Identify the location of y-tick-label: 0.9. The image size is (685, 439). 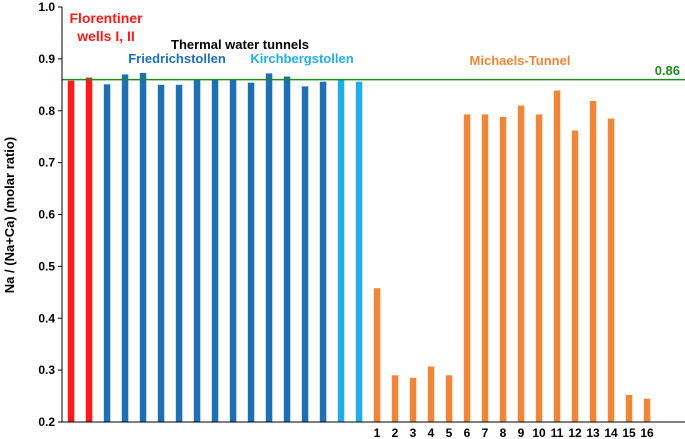
(46, 59).